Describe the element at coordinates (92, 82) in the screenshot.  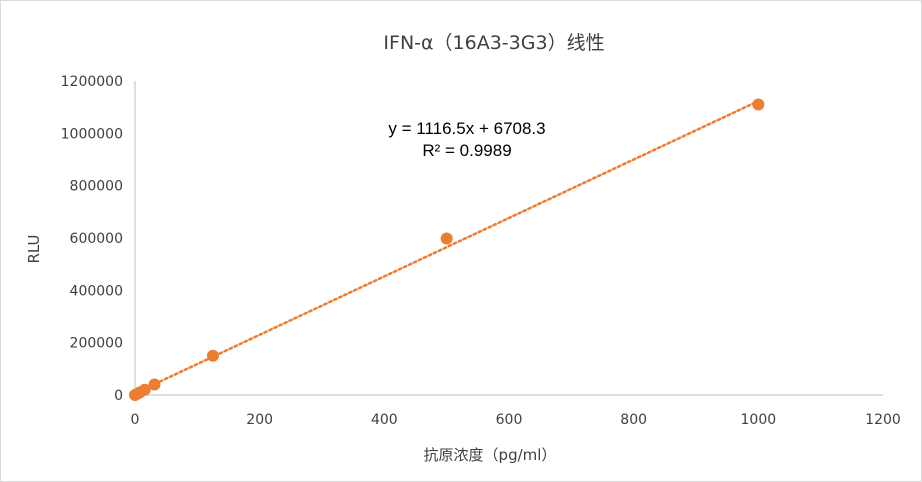
I see `y-tick-label: 1200000` at that location.